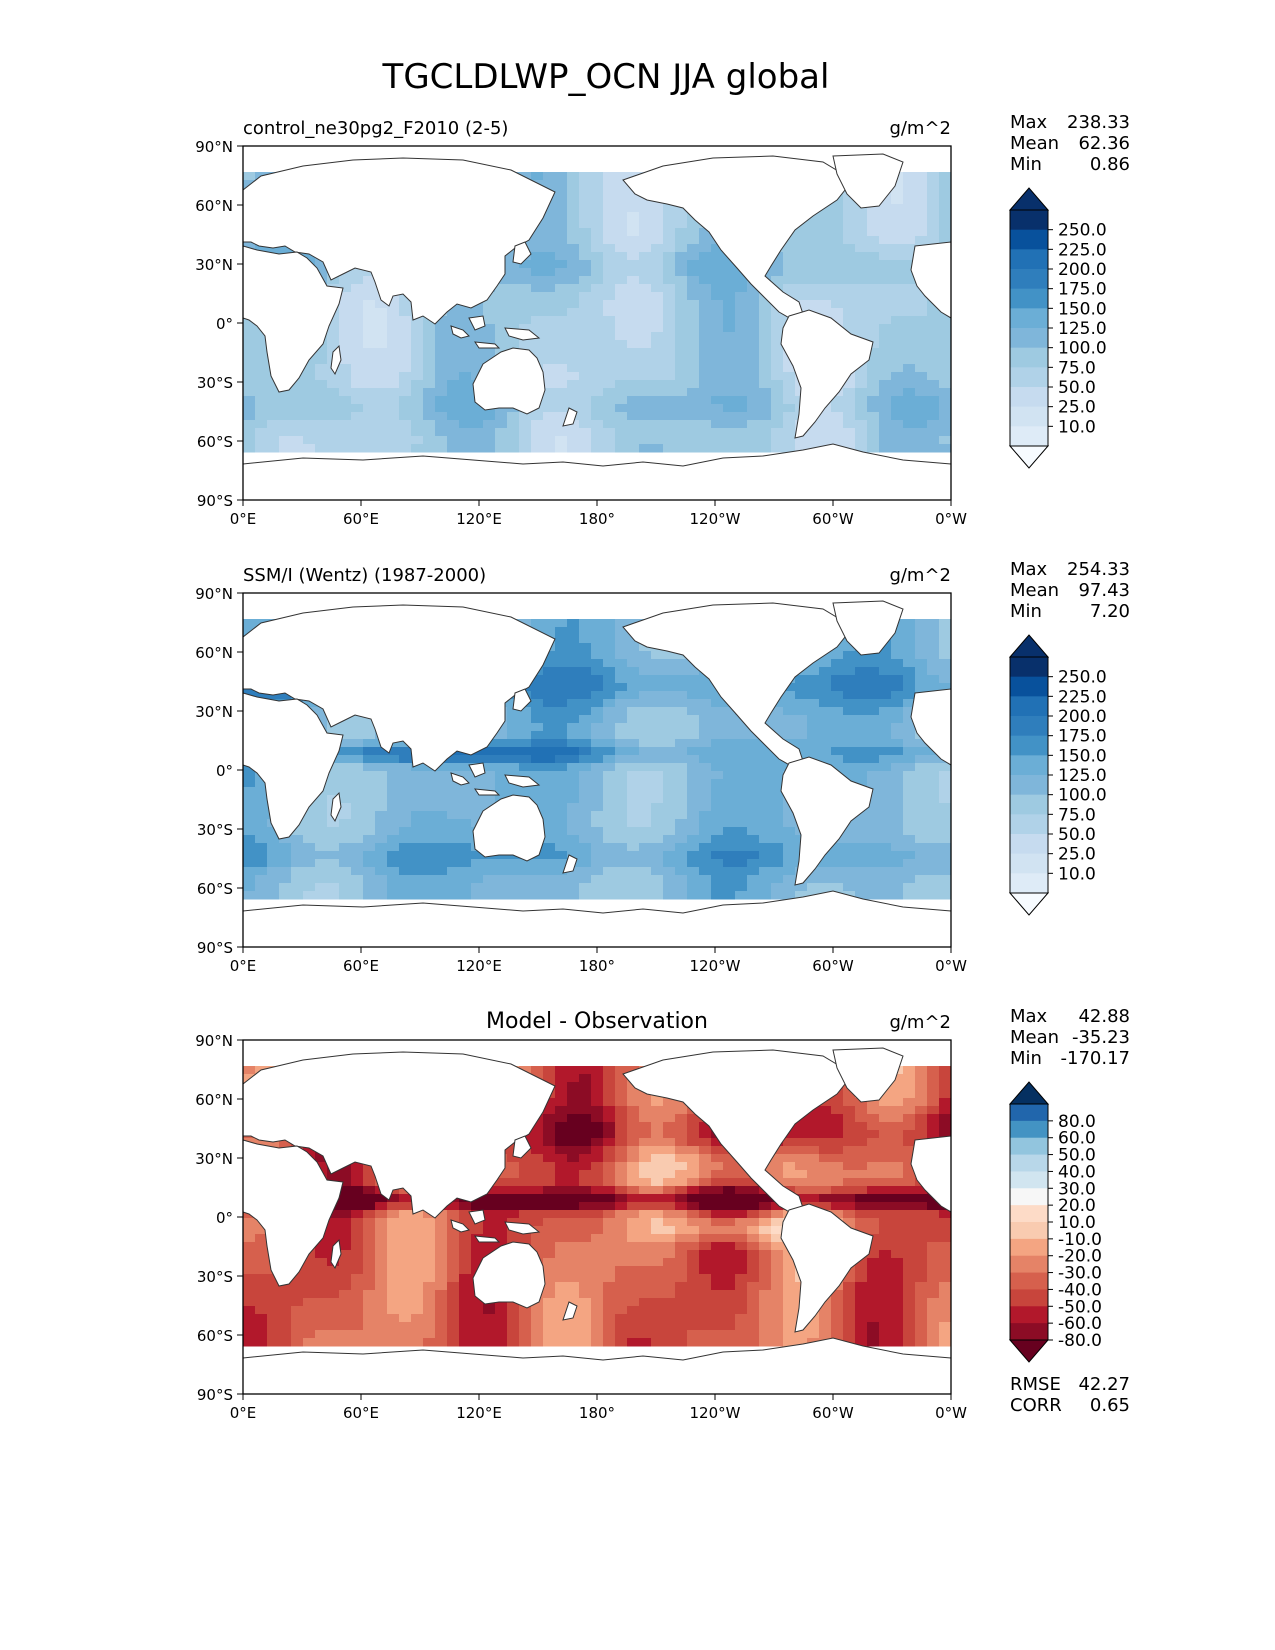  I want to click on extra-stat-label: RMSE, so click(1035, 1384).